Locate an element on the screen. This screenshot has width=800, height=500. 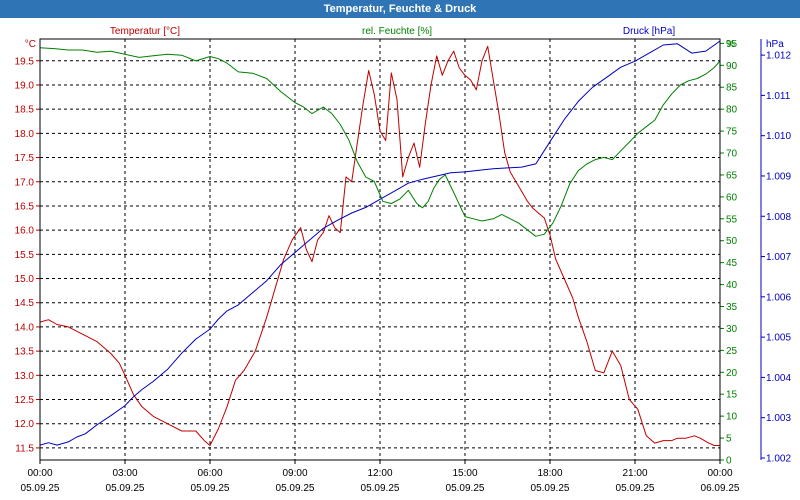
temperature-tick-label: 18.0 is located at coordinates (25, 134).